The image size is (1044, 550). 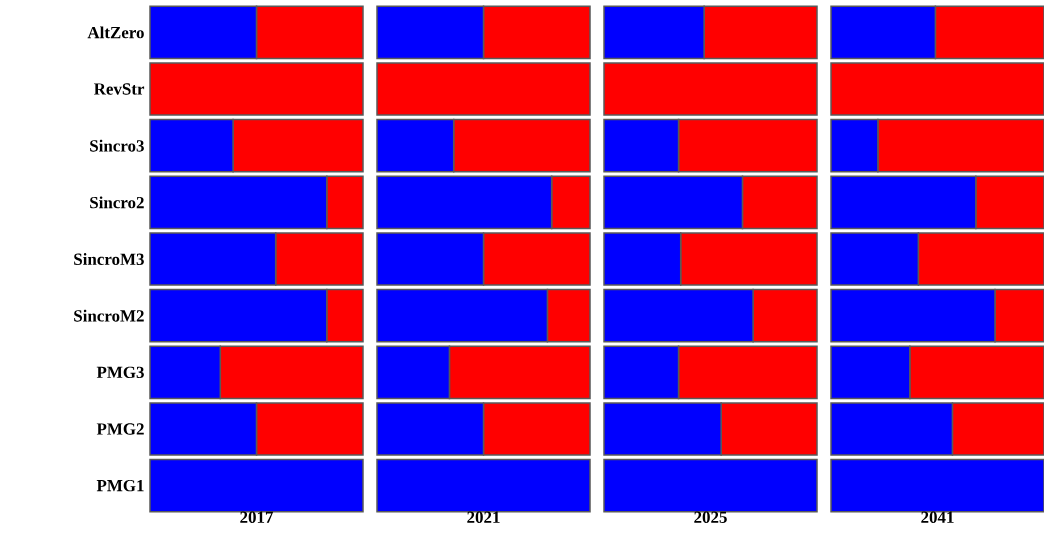 What do you see at coordinates (710, 517) in the screenshot?
I see `x-axis-title: 2025` at bounding box center [710, 517].